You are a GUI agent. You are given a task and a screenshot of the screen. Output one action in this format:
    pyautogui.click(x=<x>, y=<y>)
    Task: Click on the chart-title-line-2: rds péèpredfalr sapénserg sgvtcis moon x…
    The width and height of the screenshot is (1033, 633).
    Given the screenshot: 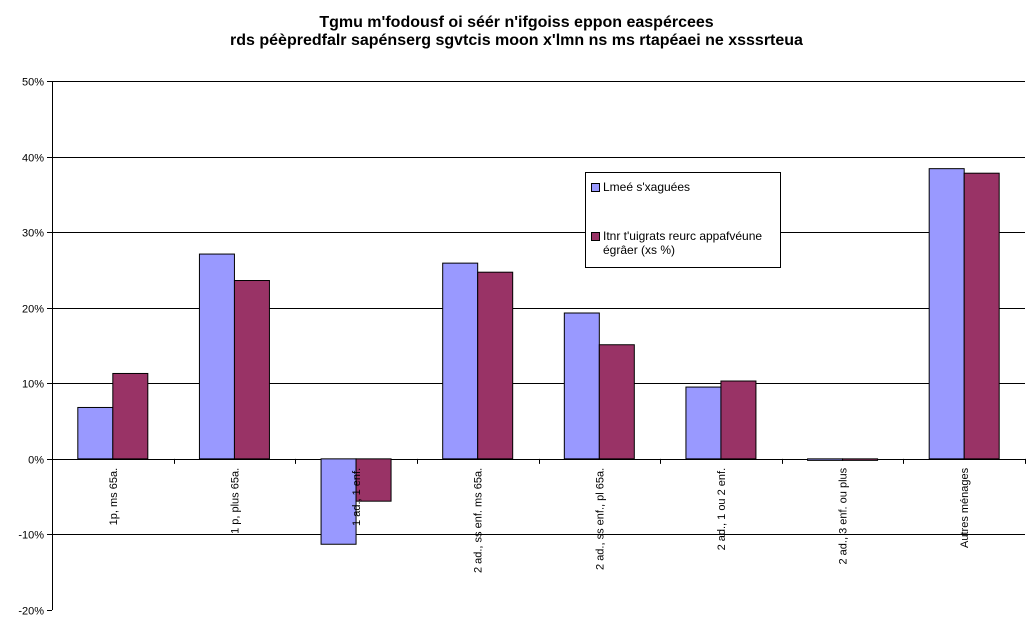 What is the action you would take?
    pyautogui.click(x=516, y=40)
    